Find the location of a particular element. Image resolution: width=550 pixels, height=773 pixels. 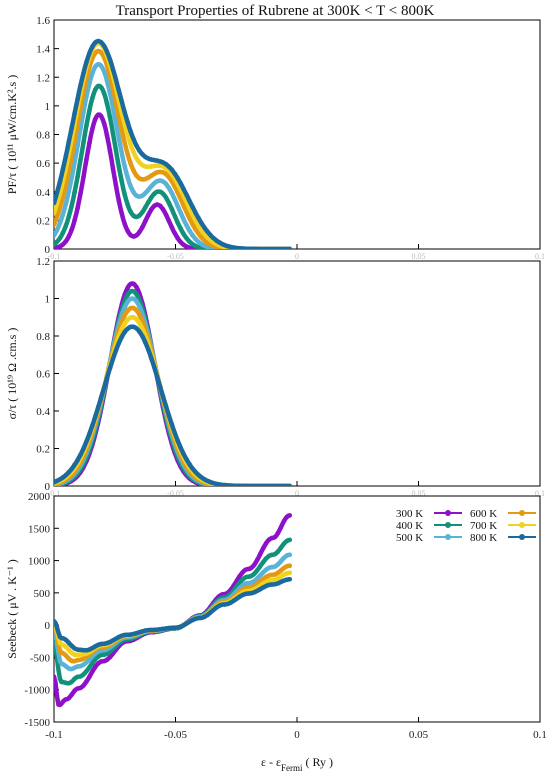

y-tick-label: 1 is located at coordinates (48, 300).